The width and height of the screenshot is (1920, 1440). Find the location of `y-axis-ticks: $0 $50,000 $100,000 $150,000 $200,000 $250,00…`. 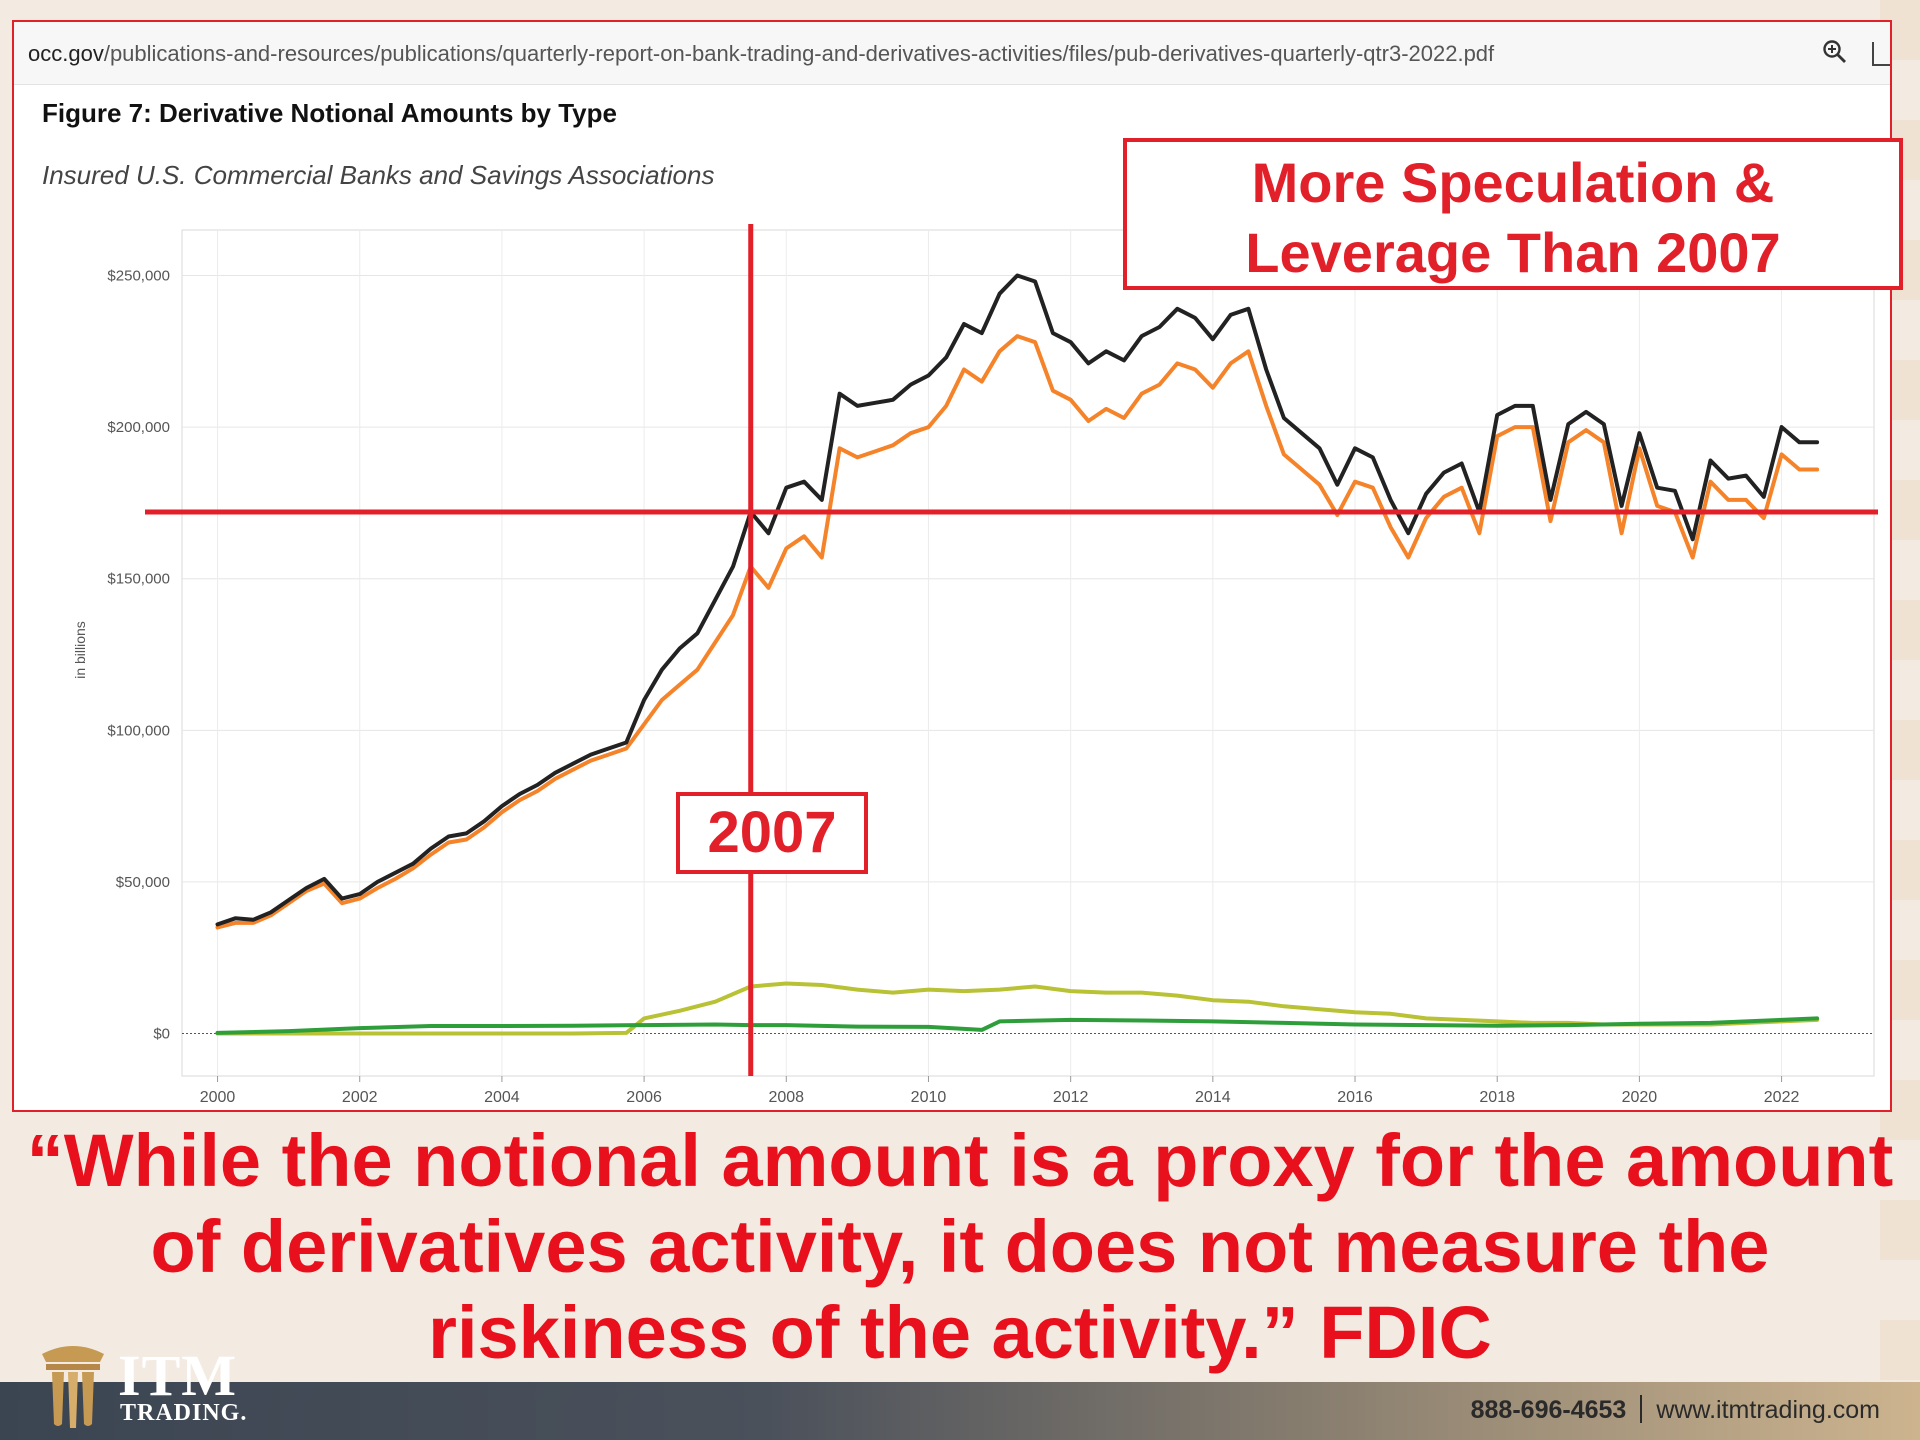

y-axis-ticks: $0 $50,000 $100,000 $150,000 $200,000 $250,00… is located at coordinates (138, 654).